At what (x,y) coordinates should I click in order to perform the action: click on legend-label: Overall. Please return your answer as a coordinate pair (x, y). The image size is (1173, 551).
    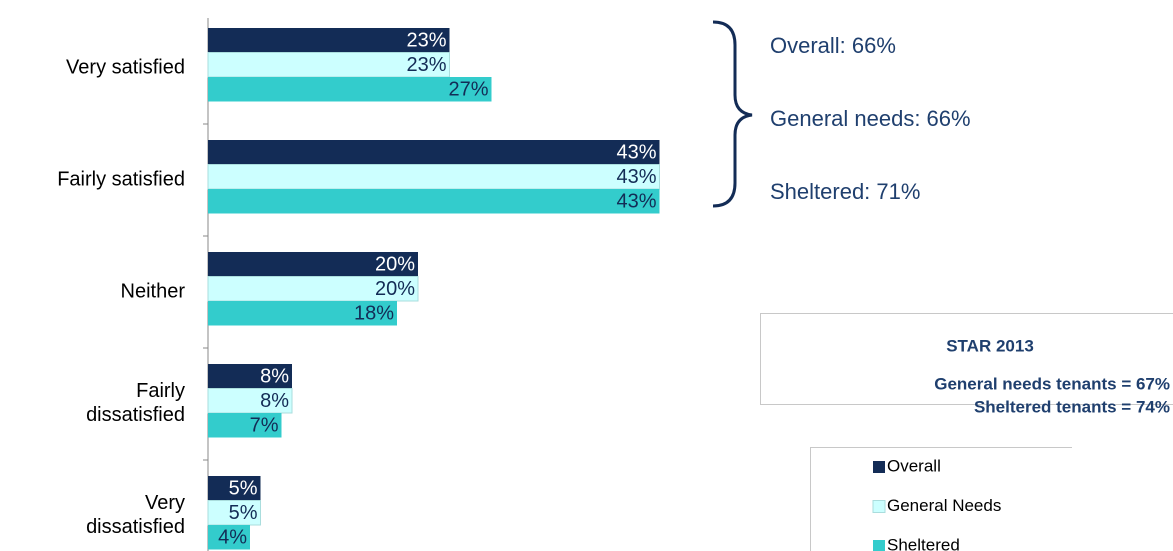
    Looking at the image, I should click on (914, 465).